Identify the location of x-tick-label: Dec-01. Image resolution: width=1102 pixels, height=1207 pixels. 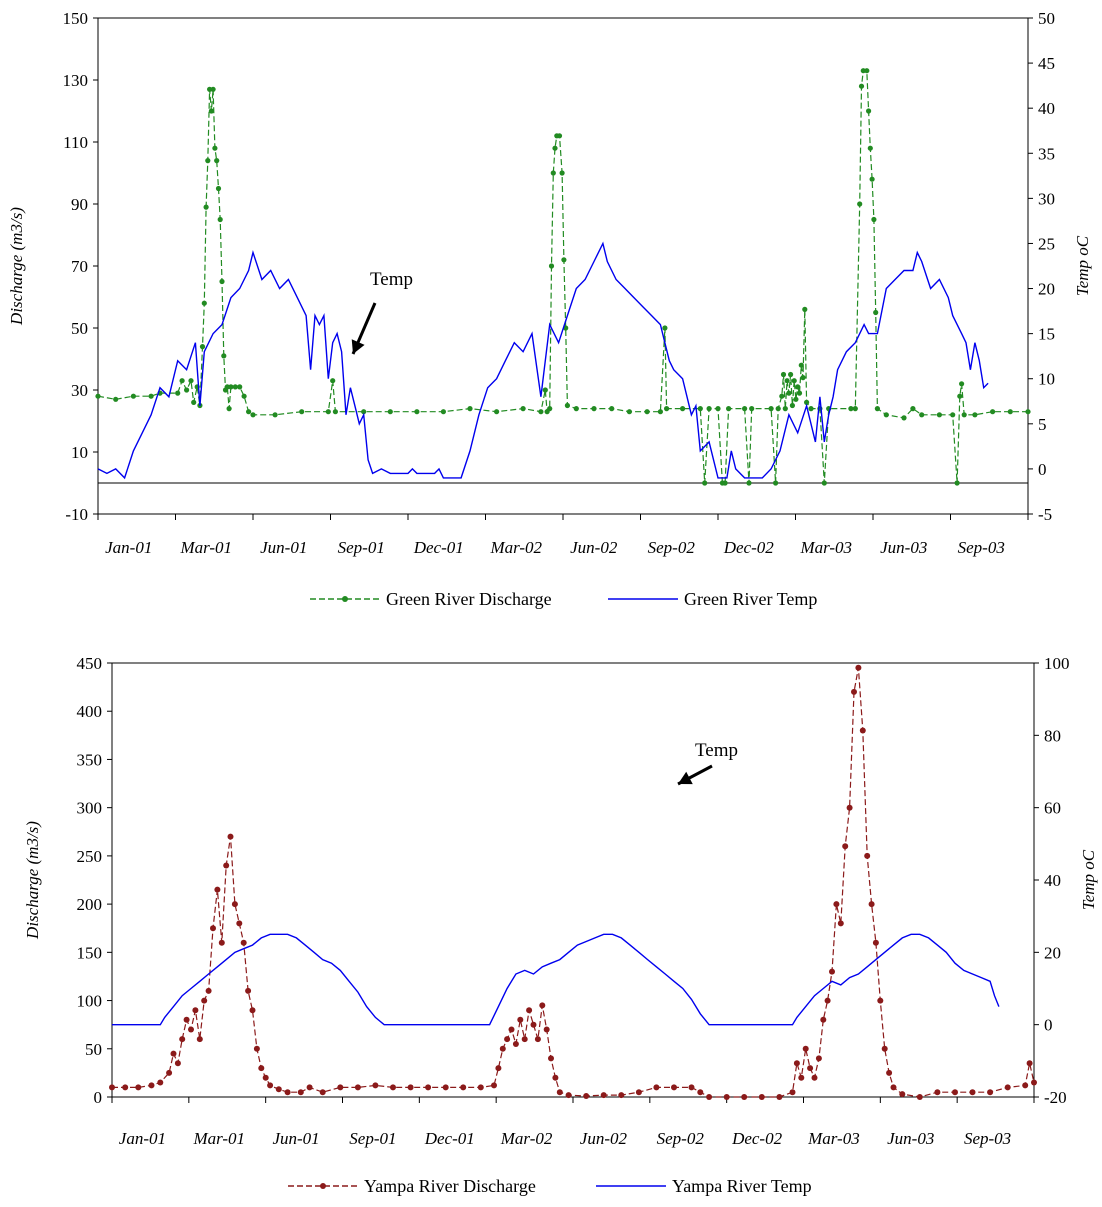
(449, 1138).